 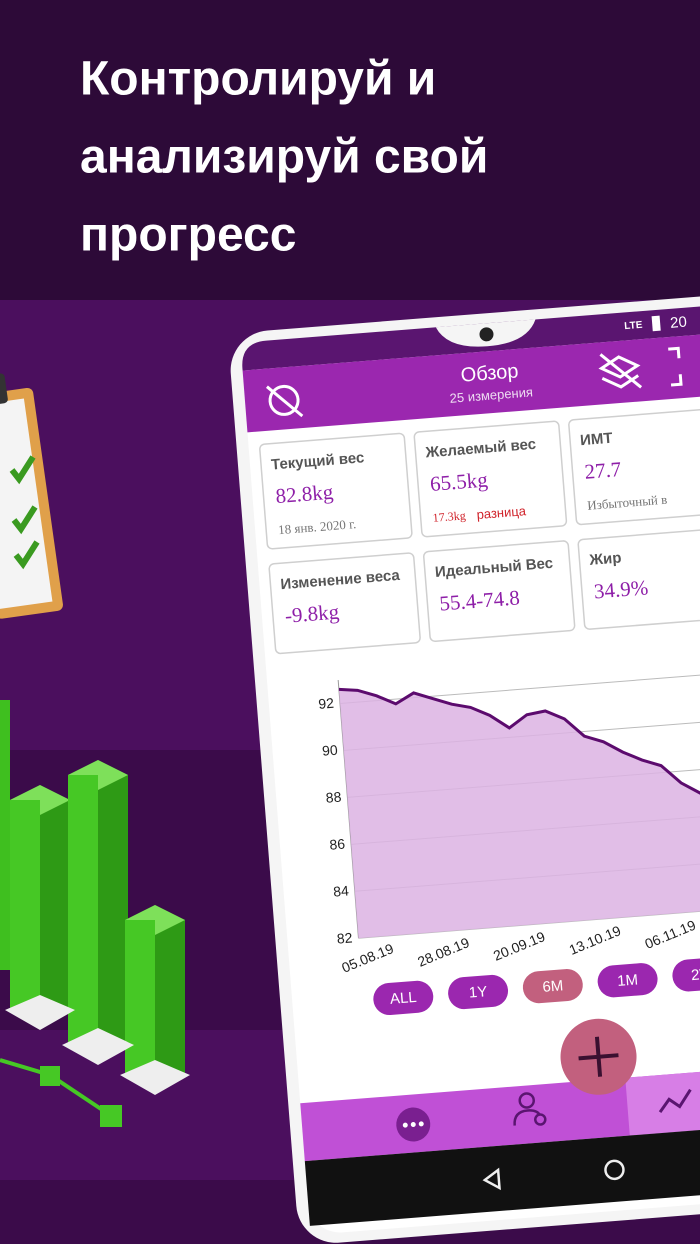 I want to click on y-tick-label: 84, so click(x=341, y=890).